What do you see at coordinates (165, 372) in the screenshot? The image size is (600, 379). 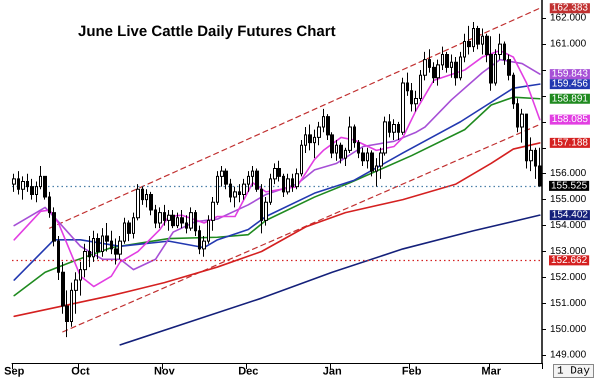 I see `x-tick-label: Nov` at bounding box center [165, 372].